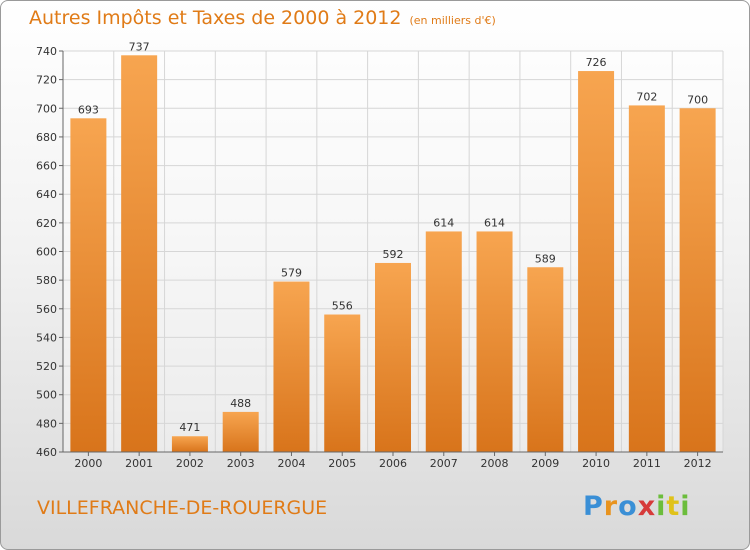 This screenshot has height=550, width=750. What do you see at coordinates (182, 508) in the screenshot?
I see `commune-name: VILLEFRANCHE-DE-ROUERGUE` at bounding box center [182, 508].